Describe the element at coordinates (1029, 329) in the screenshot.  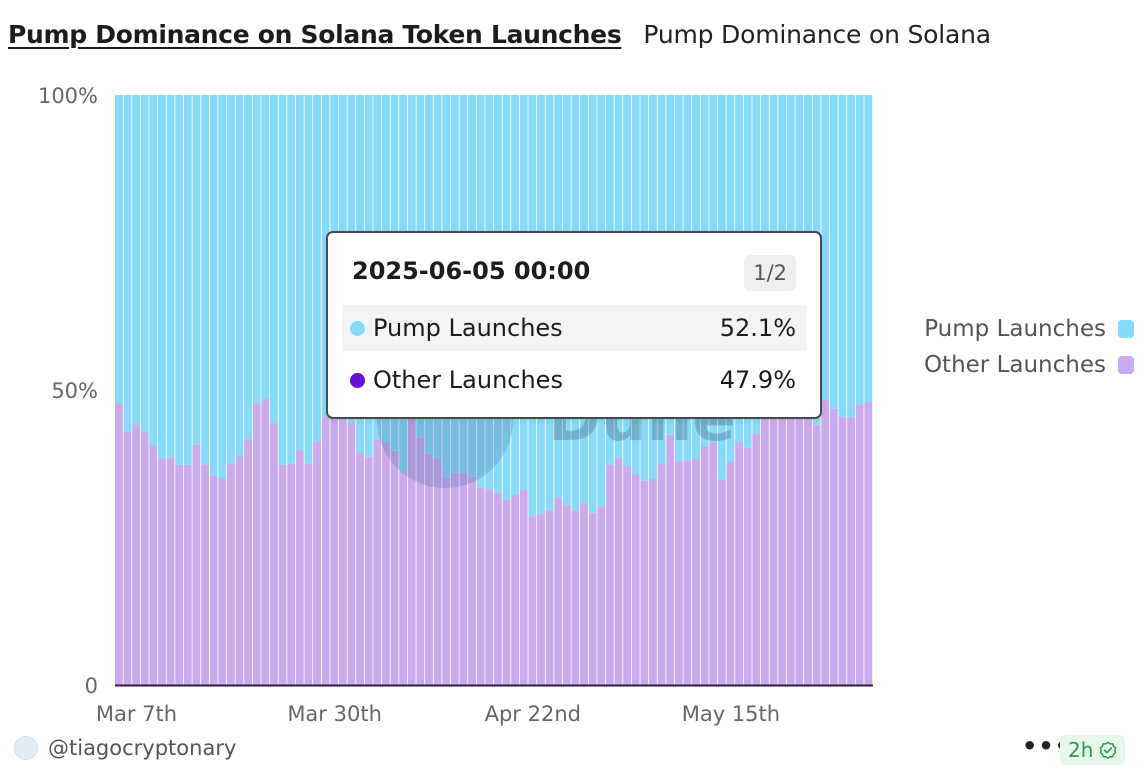
I see `legend-item-pump-launches: Pump Launches` at that location.